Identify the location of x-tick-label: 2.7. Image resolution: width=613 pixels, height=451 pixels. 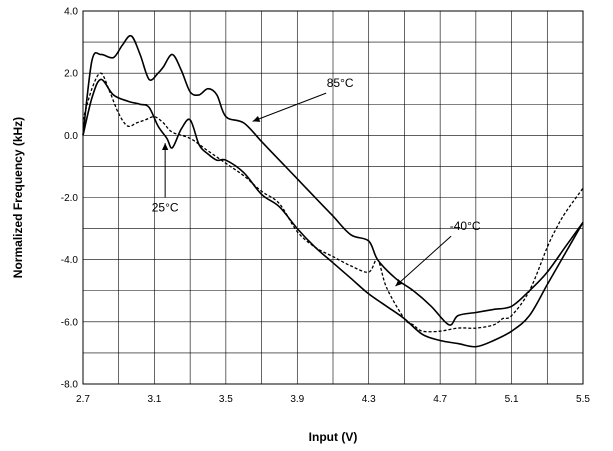
(83, 399).